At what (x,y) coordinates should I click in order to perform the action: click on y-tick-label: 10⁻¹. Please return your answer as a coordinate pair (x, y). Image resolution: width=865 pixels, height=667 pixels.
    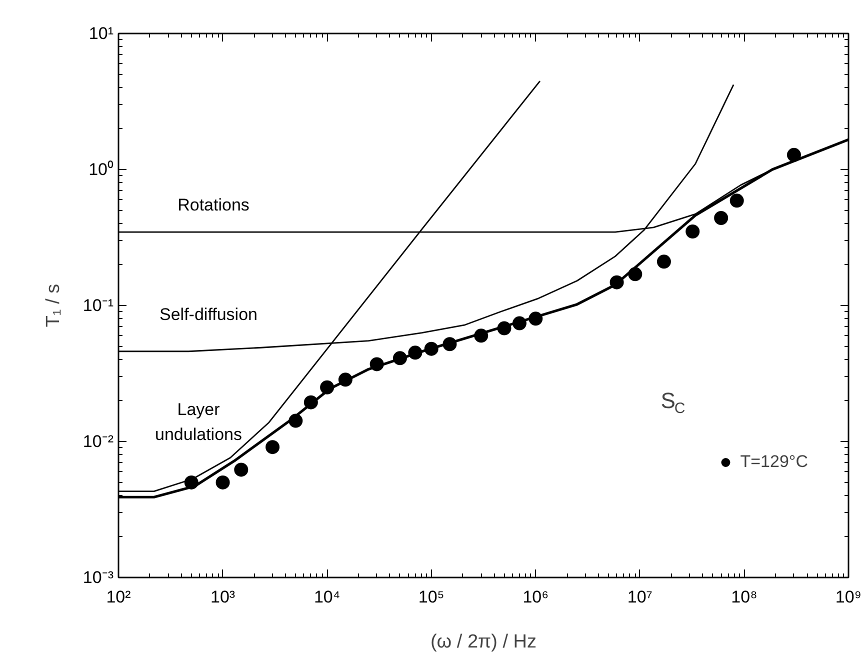
    Looking at the image, I should click on (98, 305).